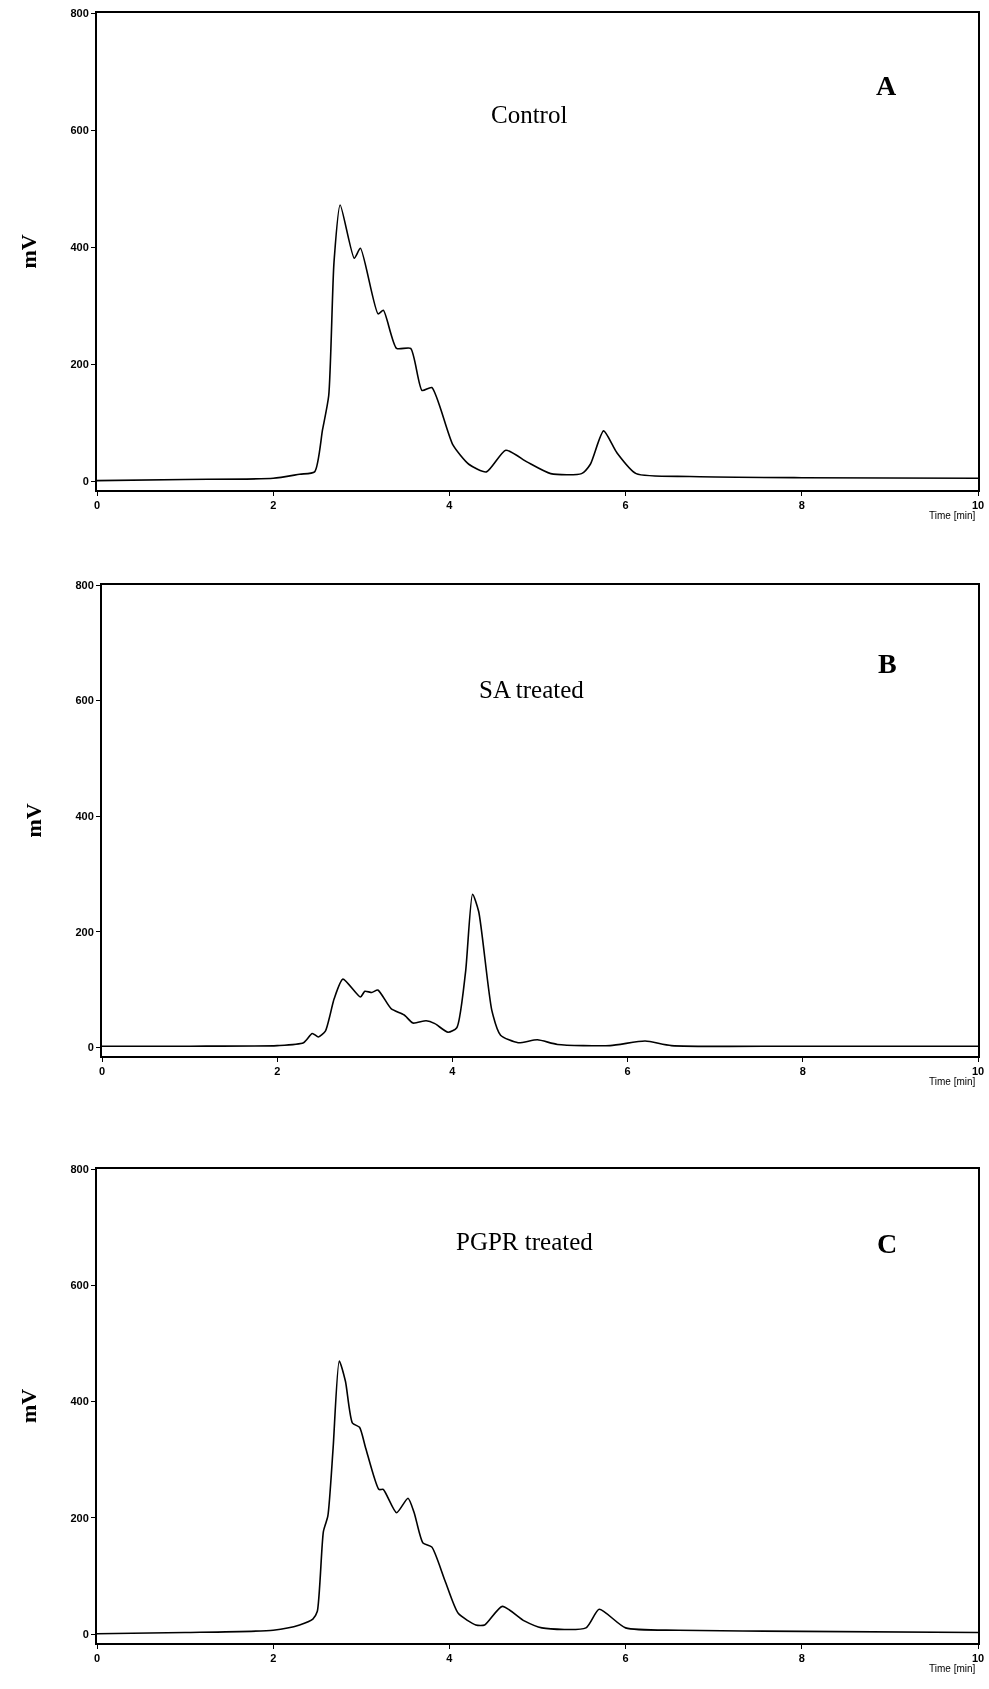  I want to click on annotation: C, so click(887, 1243).